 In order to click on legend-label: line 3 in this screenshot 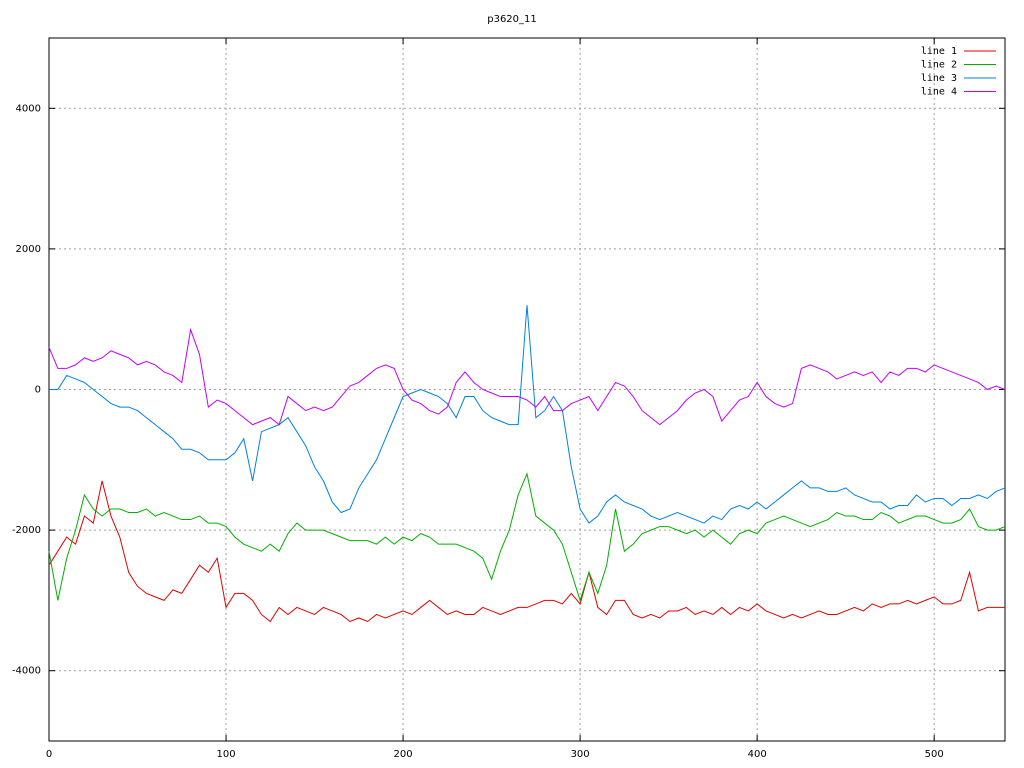, I will do `click(939, 78)`.